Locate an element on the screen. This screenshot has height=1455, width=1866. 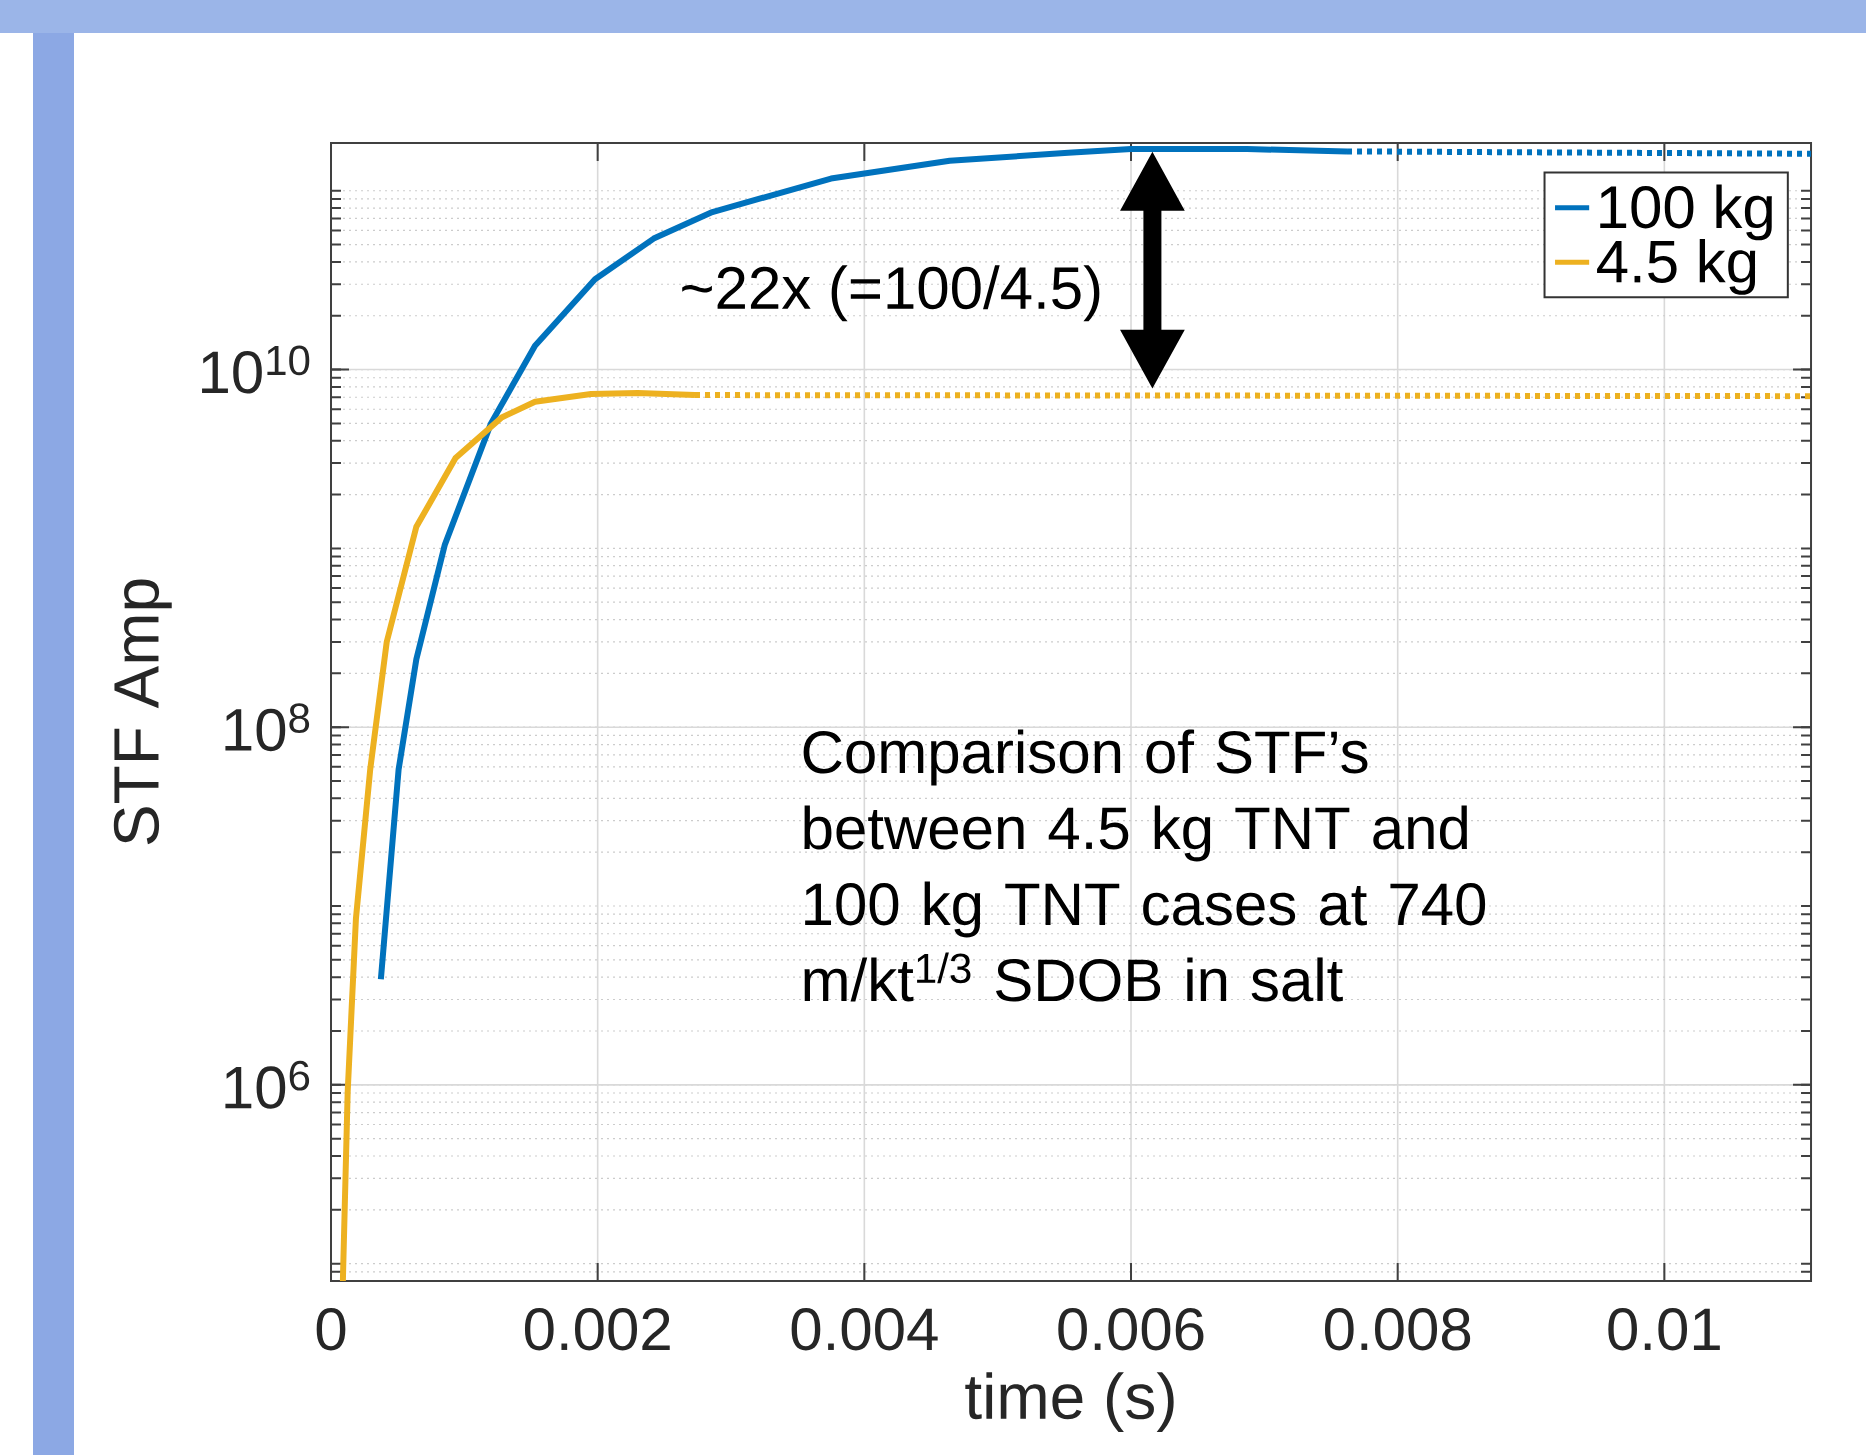
x-axis-title: time (s) is located at coordinates (1069, 1402).